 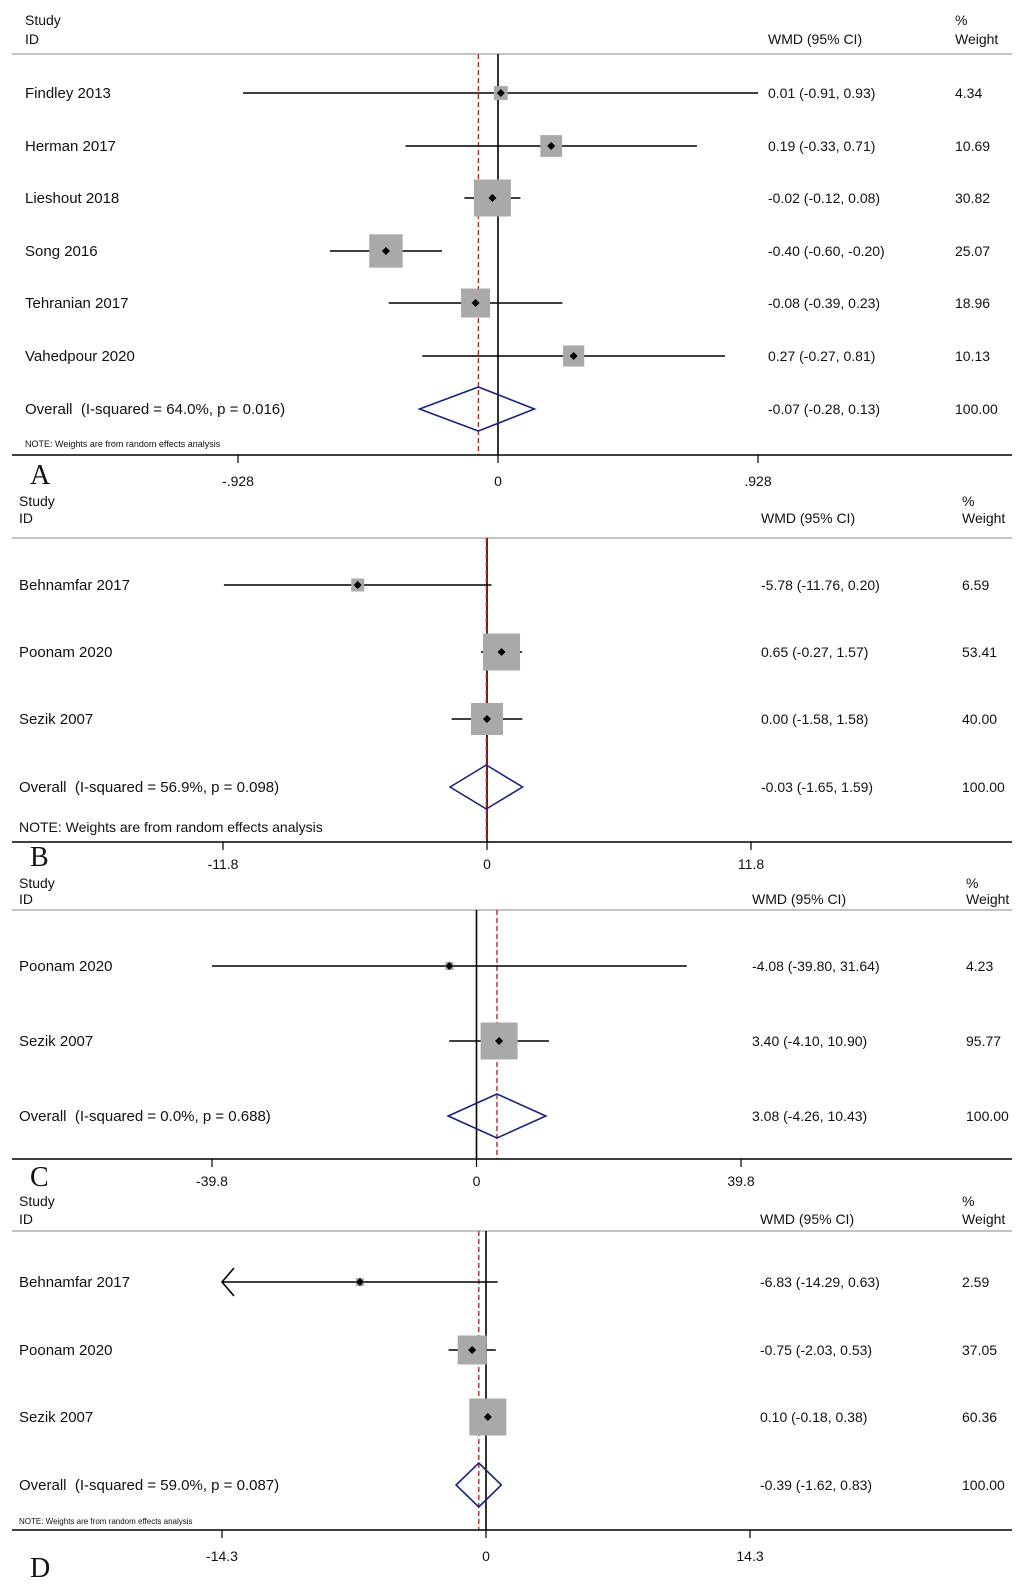 I want to click on effect-value: 0.00 (-1.58, 1.58), so click(x=814, y=719).